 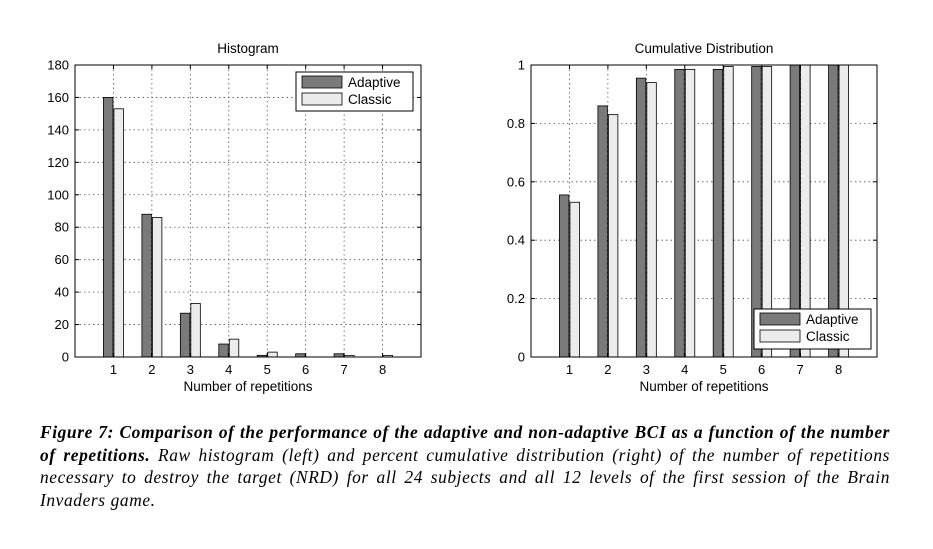 What do you see at coordinates (521, 65) in the screenshot?
I see `y-tick-label: 1` at bounding box center [521, 65].